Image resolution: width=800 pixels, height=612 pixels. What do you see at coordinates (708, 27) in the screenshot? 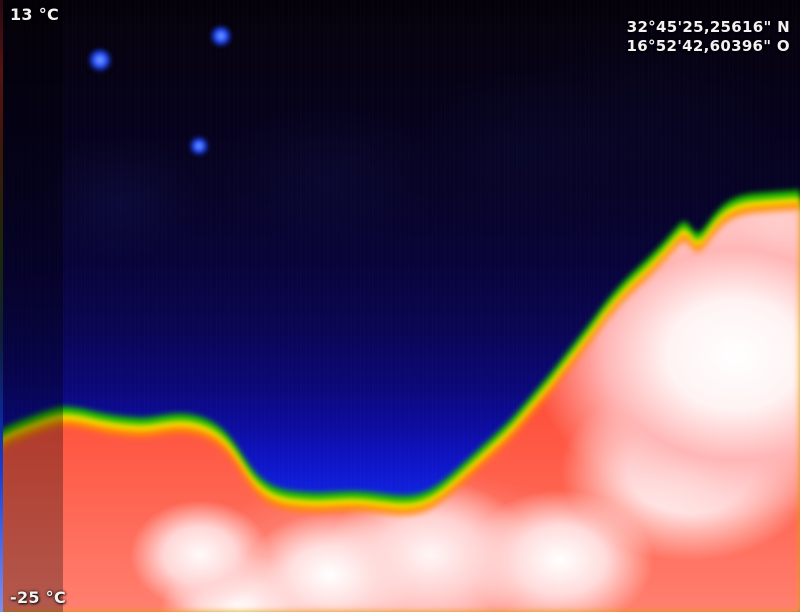
I see `latitude-label: 32°45'25,25616" N` at bounding box center [708, 27].